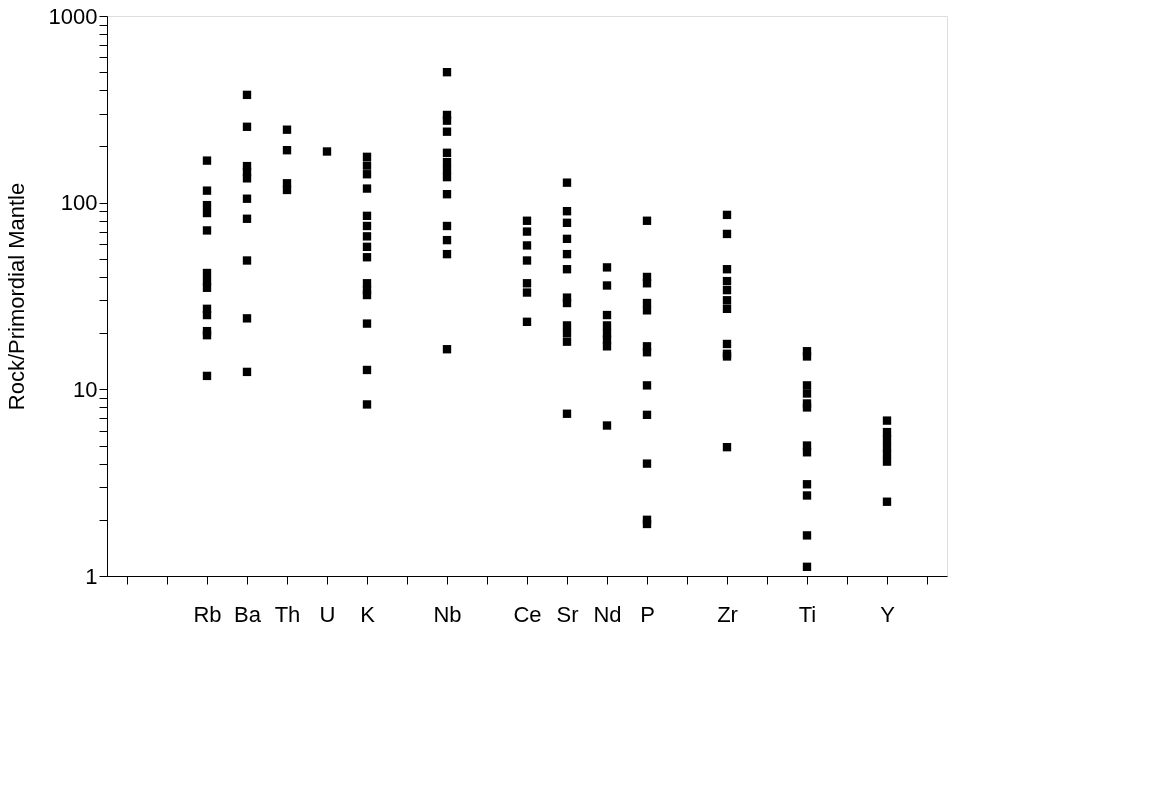 The height and width of the screenshot is (790, 1150). What do you see at coordinates (327, 614) in the screenshot?
I see `x-tick-label: U` at bounding box center [327, 614].